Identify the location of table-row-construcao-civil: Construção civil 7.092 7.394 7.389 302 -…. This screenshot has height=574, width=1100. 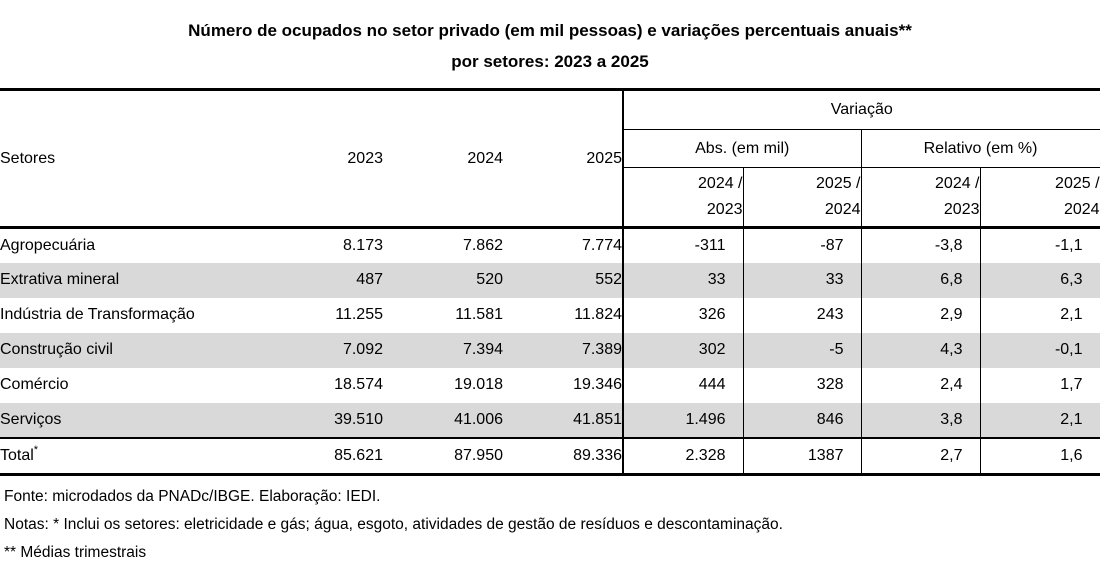
(550, 350).